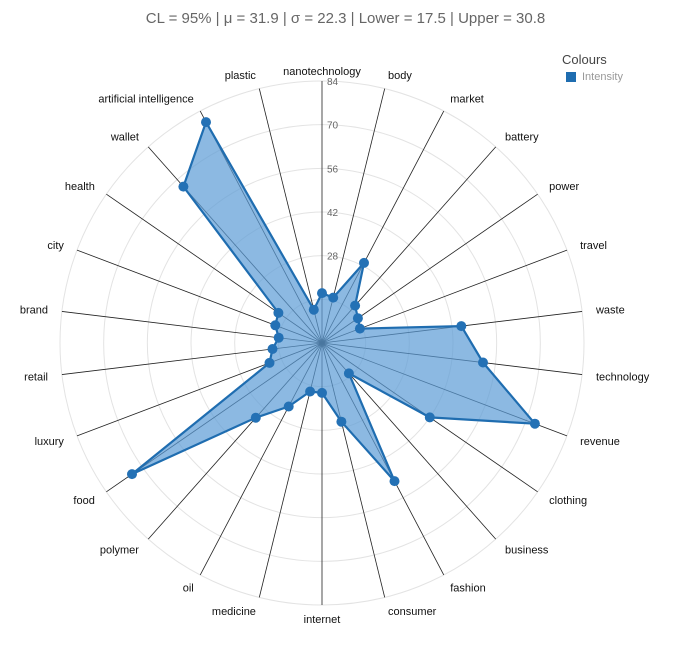 This screenshot has width=691, height=649. What do you see at coordinates (333, 126) in the screenshot?
I see `tick-label-70: 70` at bounding box center [333, 126].